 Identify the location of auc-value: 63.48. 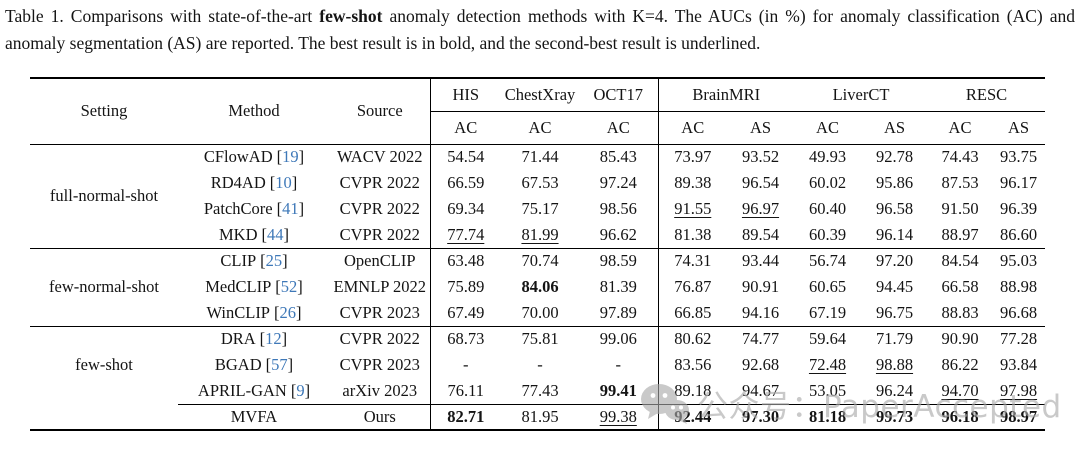
(465, 260).